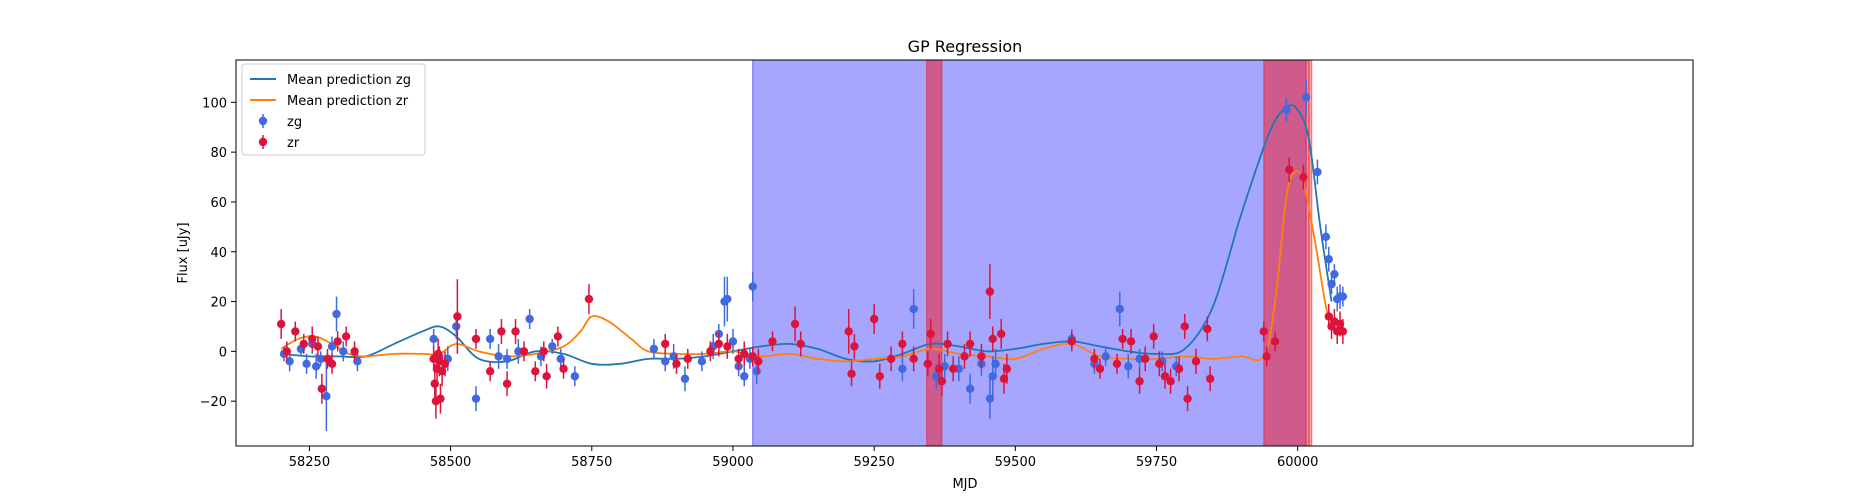  Describe the element at coordinates (218, 203) in the screenshot. I see `y-tick-label: 60` at that location.